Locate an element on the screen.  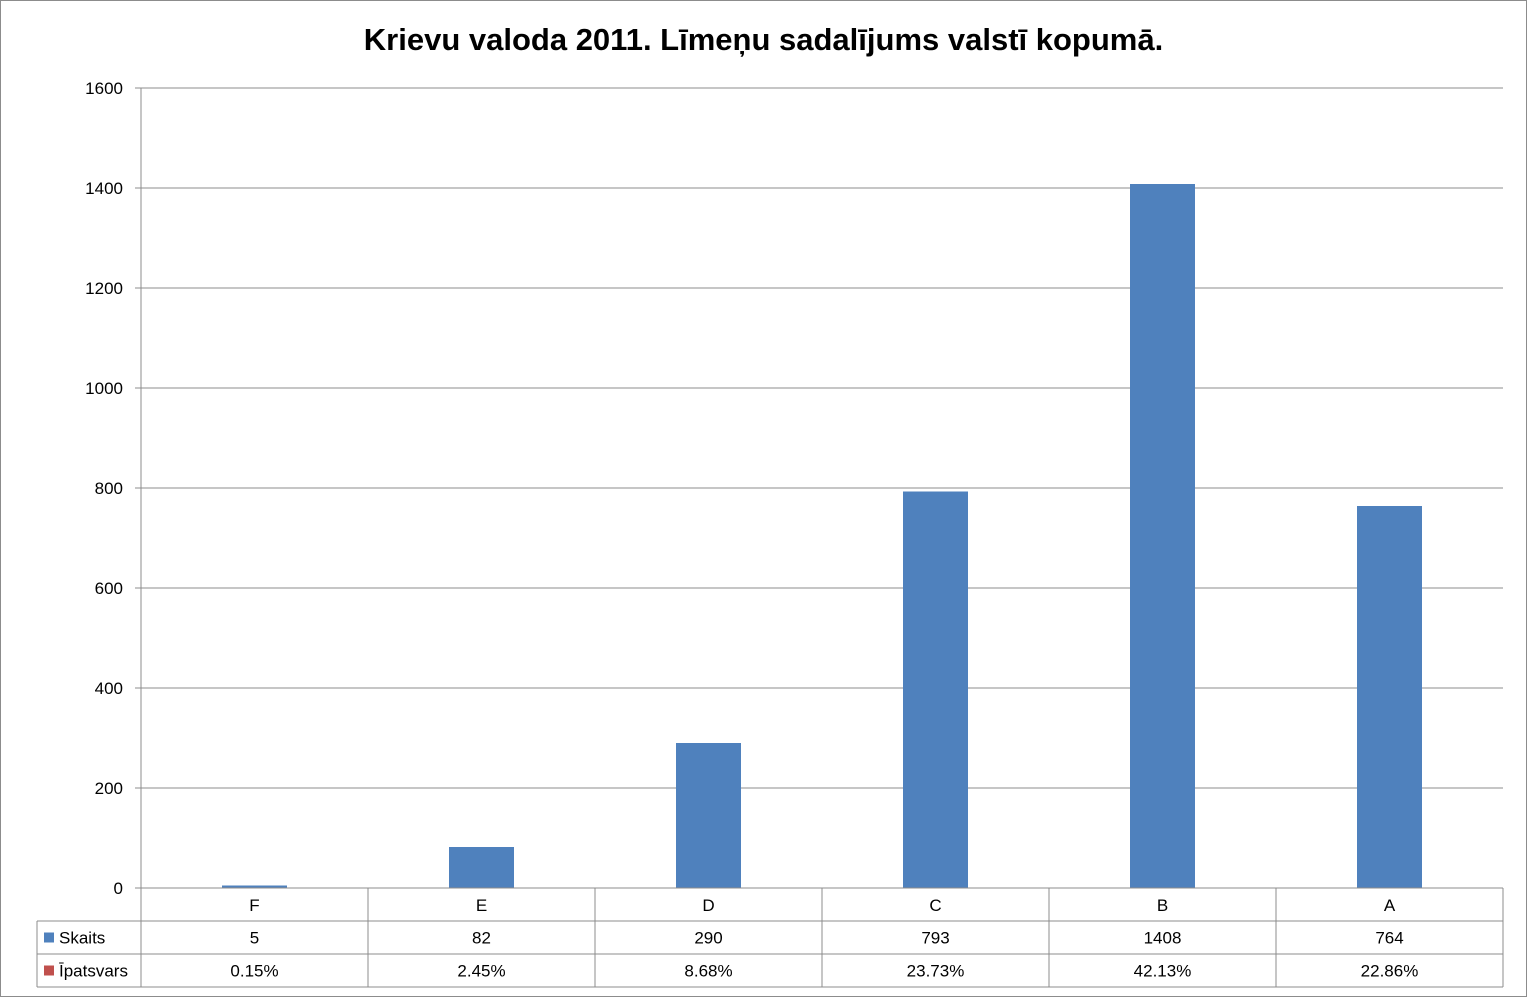
x-category-label: F is located at coordinates (254, 905).